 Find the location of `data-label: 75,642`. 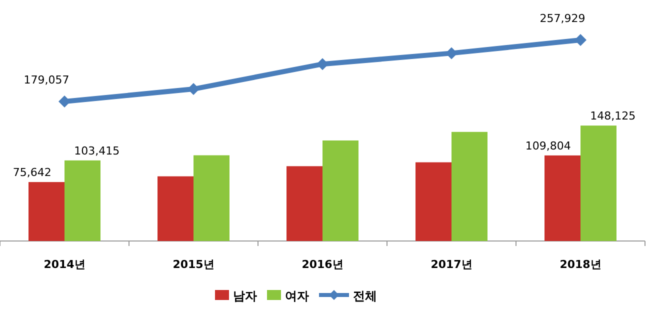

data-label: 75,642 is located at coordinates (32, 173).